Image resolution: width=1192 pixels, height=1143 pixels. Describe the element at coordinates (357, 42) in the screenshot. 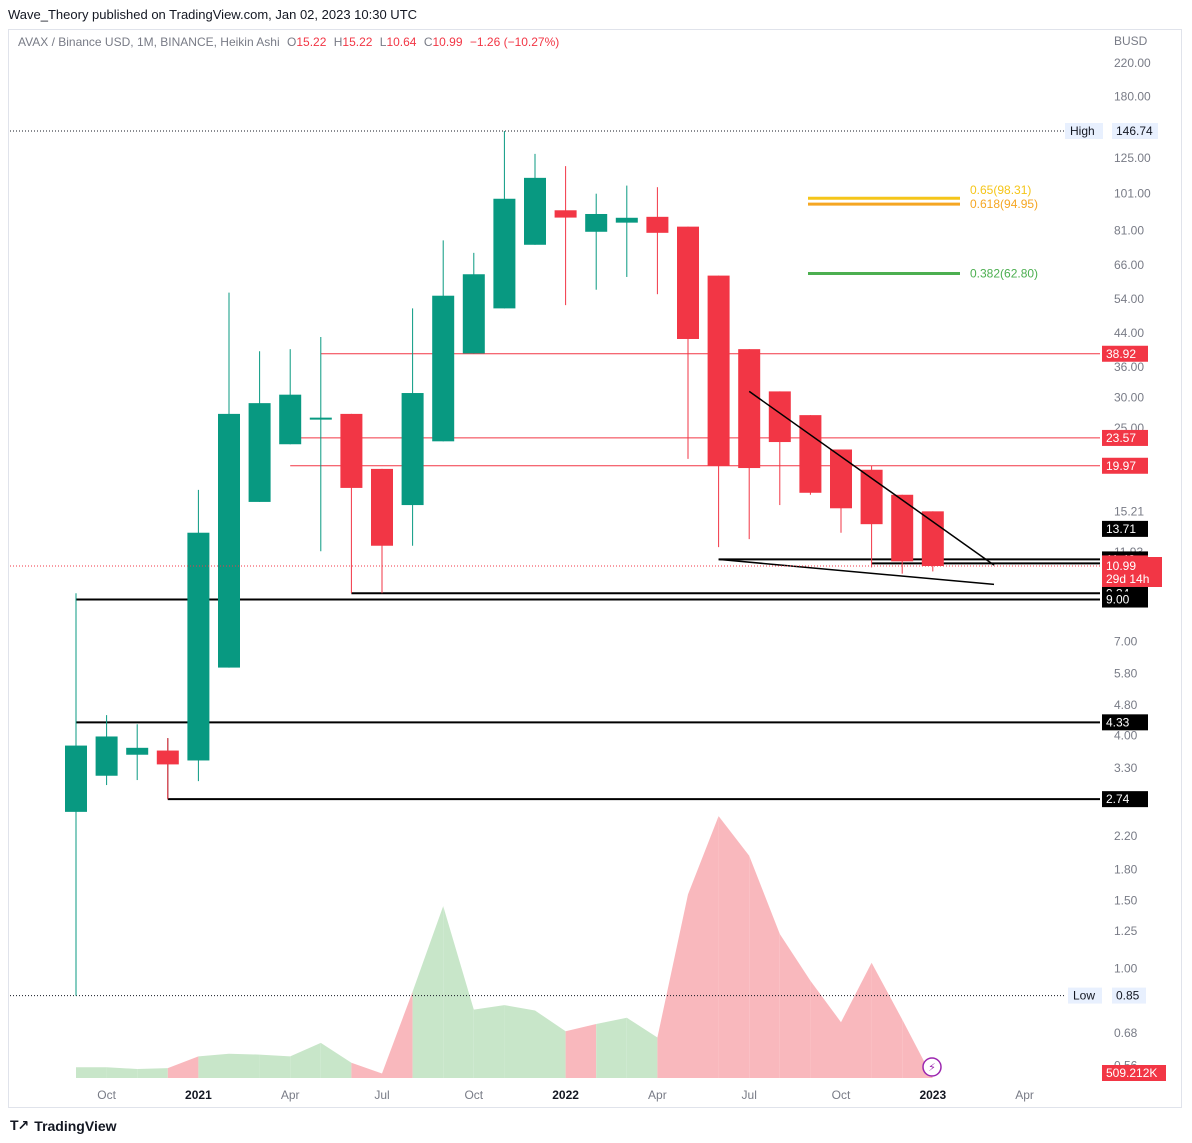

I see `high-value: 15.22` at that location.